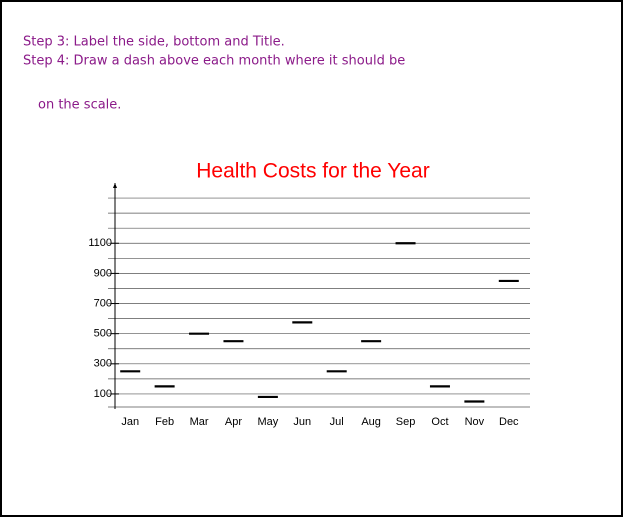  Describe the element at coordinates (103, 364) in the screenshot. I see `y-tick-label: 300` at that location.